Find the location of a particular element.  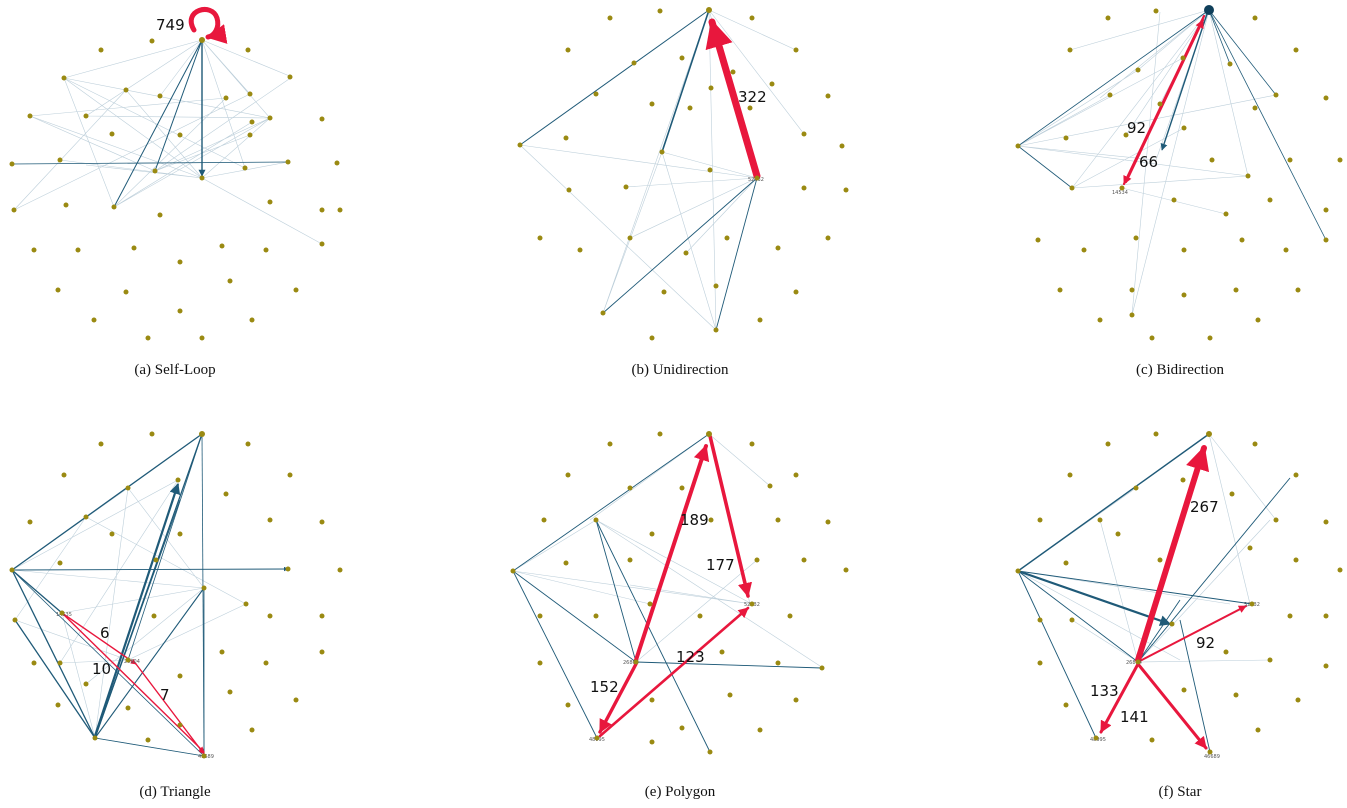

panel-c-highlight-edges is located at coordinates (1164, 100).